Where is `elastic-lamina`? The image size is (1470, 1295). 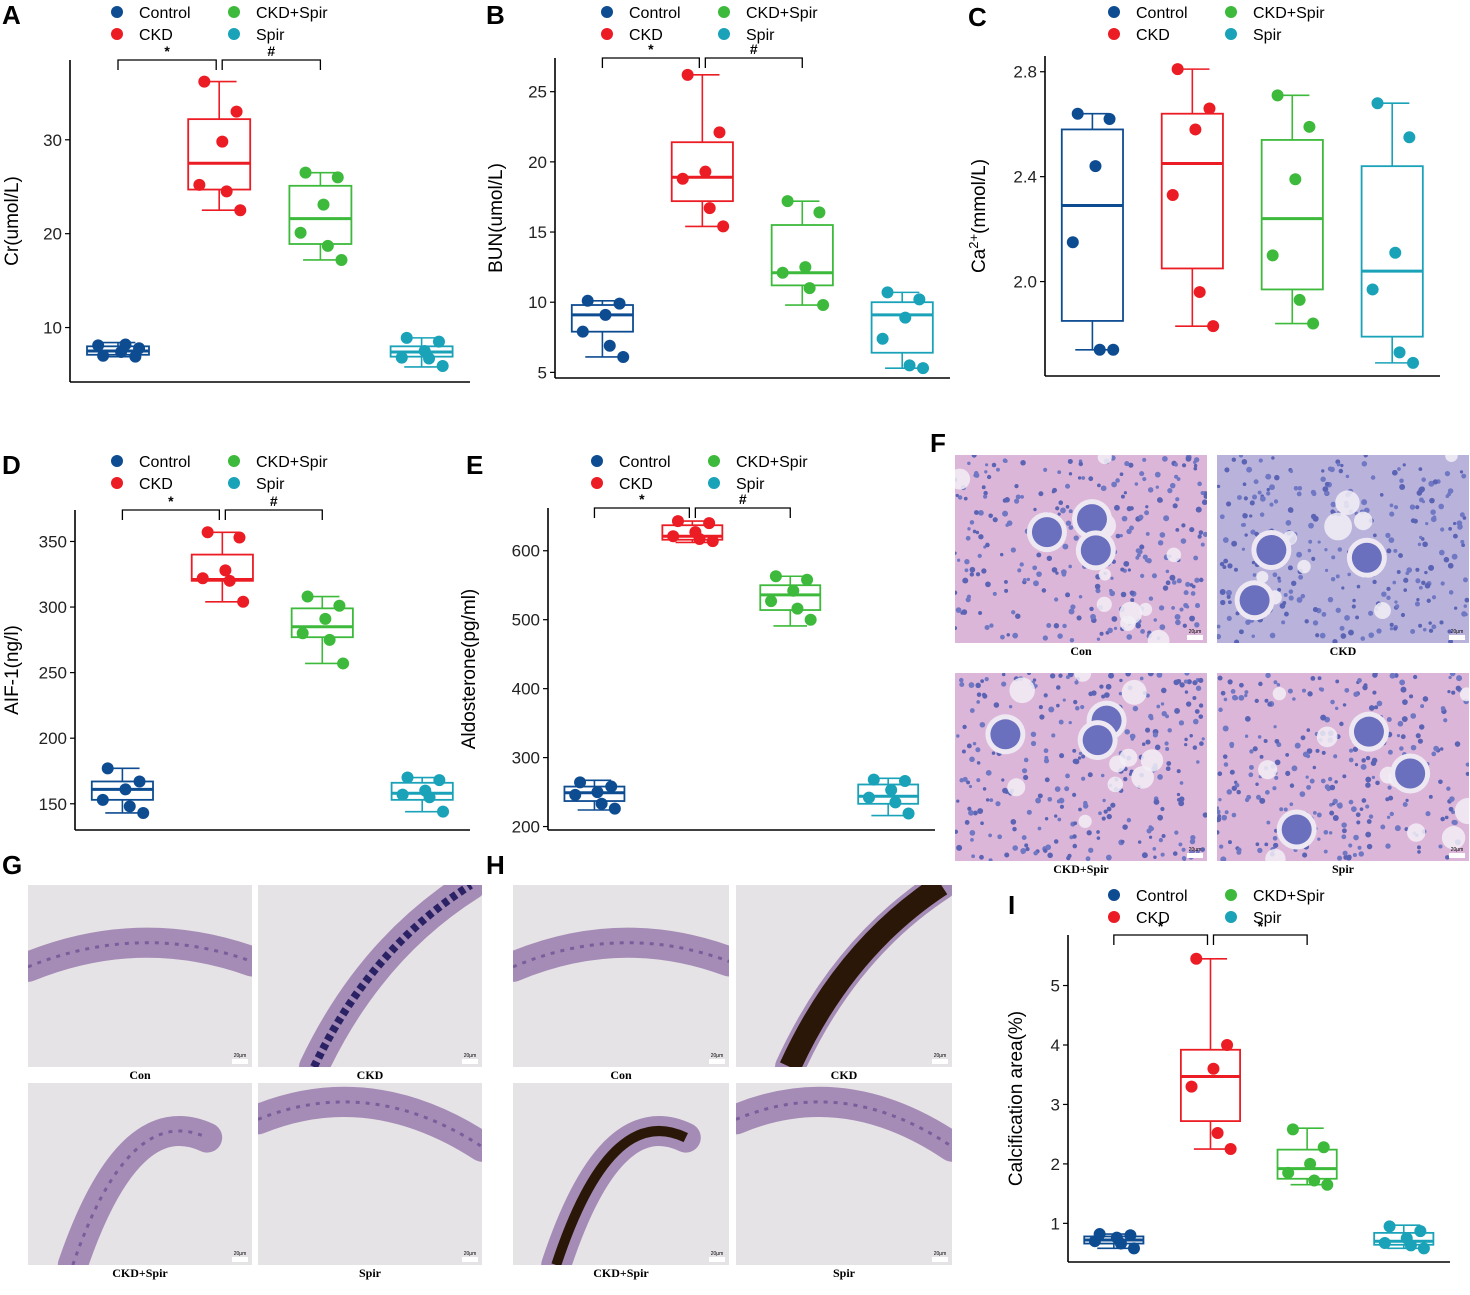
elastic-lamina is located at coordinates (370, 1124).